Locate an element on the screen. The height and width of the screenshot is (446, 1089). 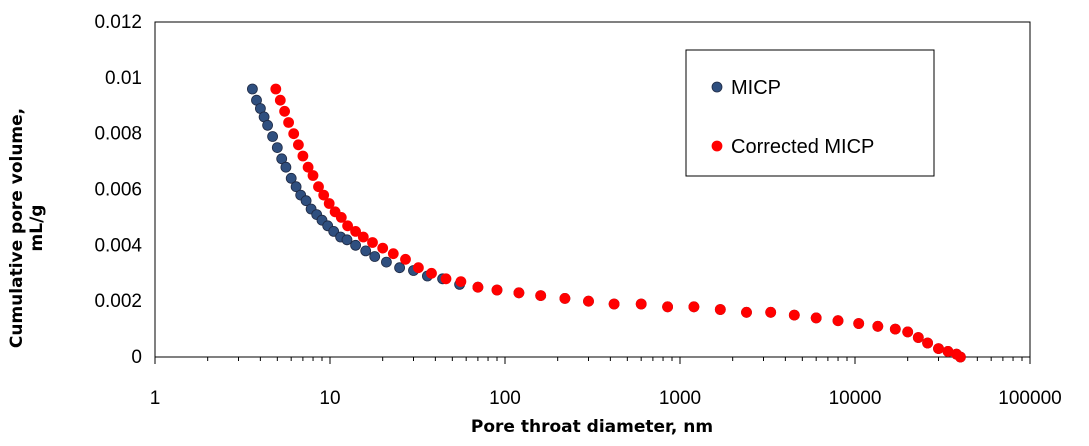
y-axis-title-group: Cumulative pore volume, mL/g is located at coordinates (27, 228).